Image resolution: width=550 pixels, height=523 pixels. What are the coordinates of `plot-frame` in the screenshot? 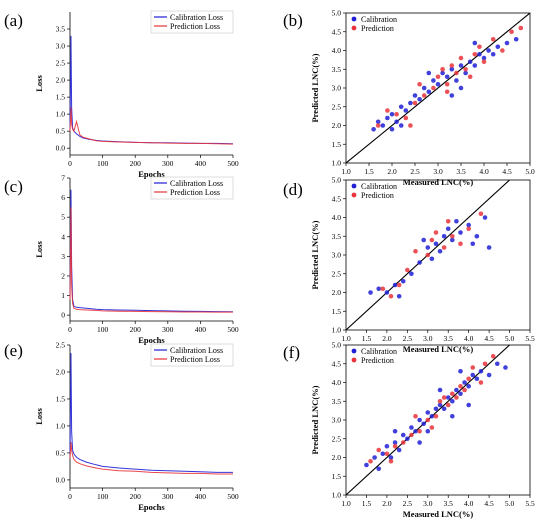 It's located at (438, 420).